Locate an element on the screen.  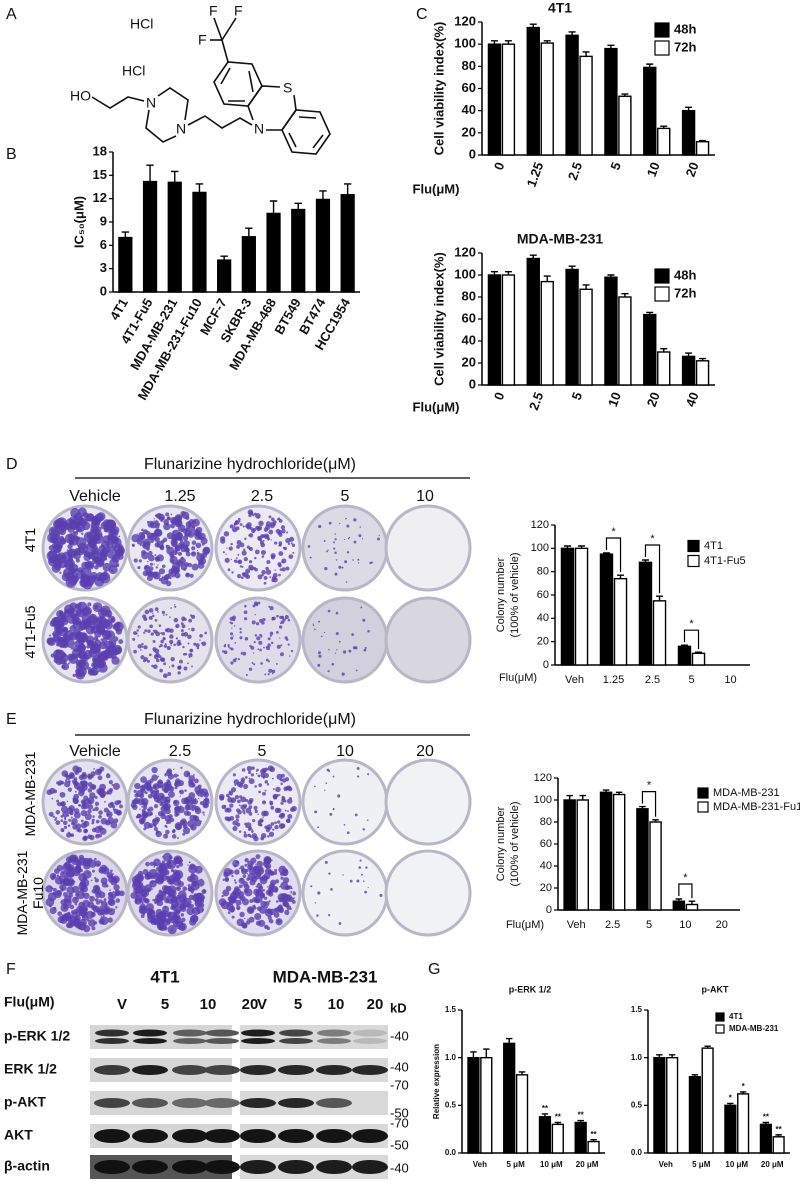
lane-label: 5 is located at coordinates (165, 1004).